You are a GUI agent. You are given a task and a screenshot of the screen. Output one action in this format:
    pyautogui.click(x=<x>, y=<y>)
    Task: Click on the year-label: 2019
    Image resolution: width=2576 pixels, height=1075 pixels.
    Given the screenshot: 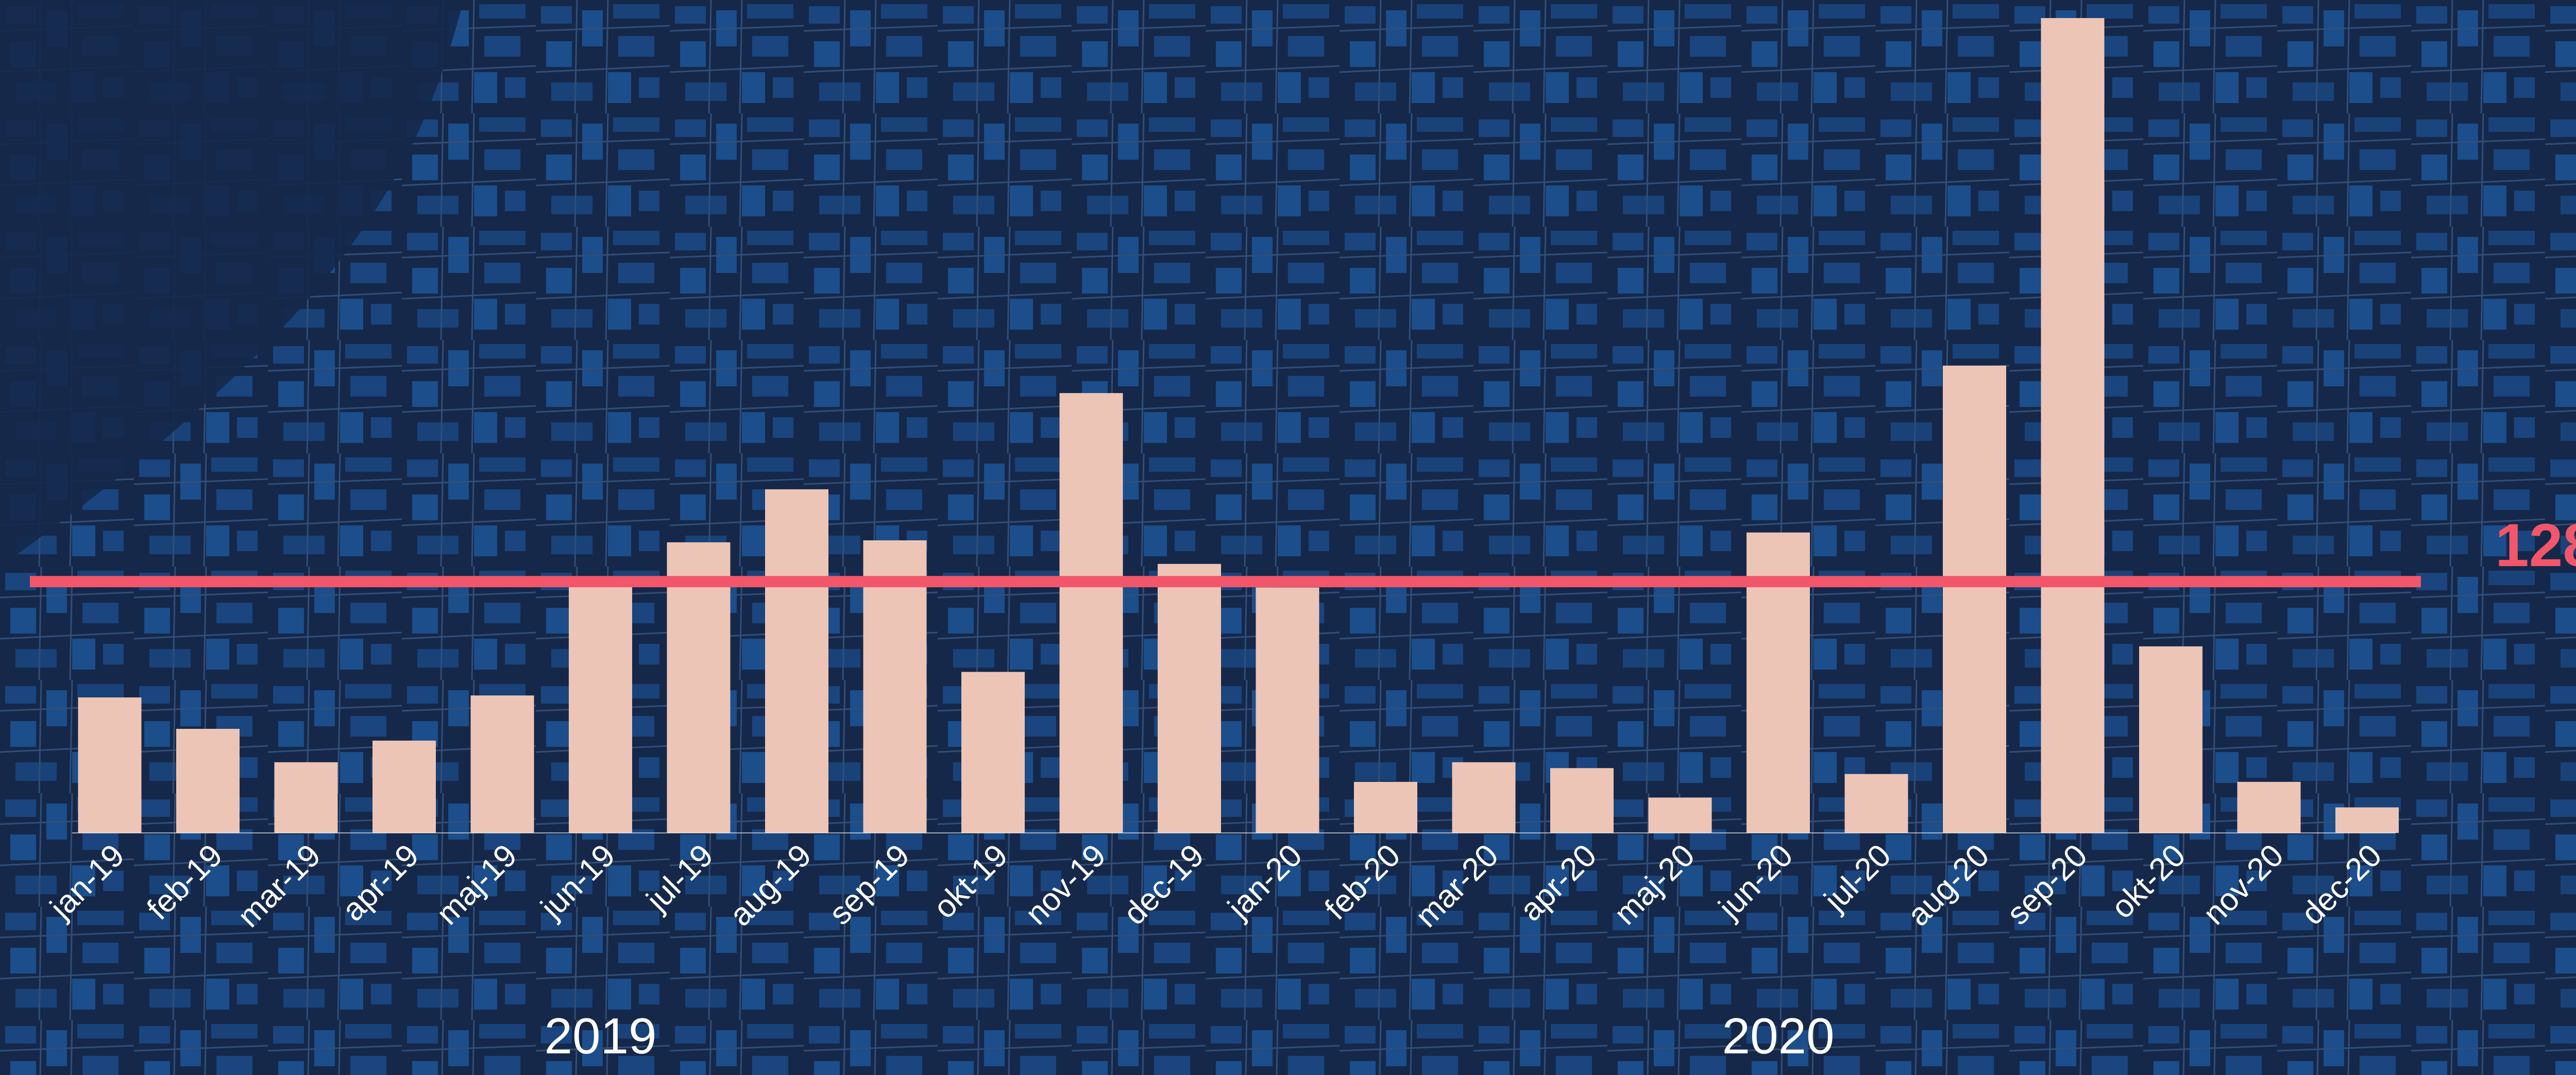 What is the action you would take?
    pyautogui.click(x=600, y=1036)
    